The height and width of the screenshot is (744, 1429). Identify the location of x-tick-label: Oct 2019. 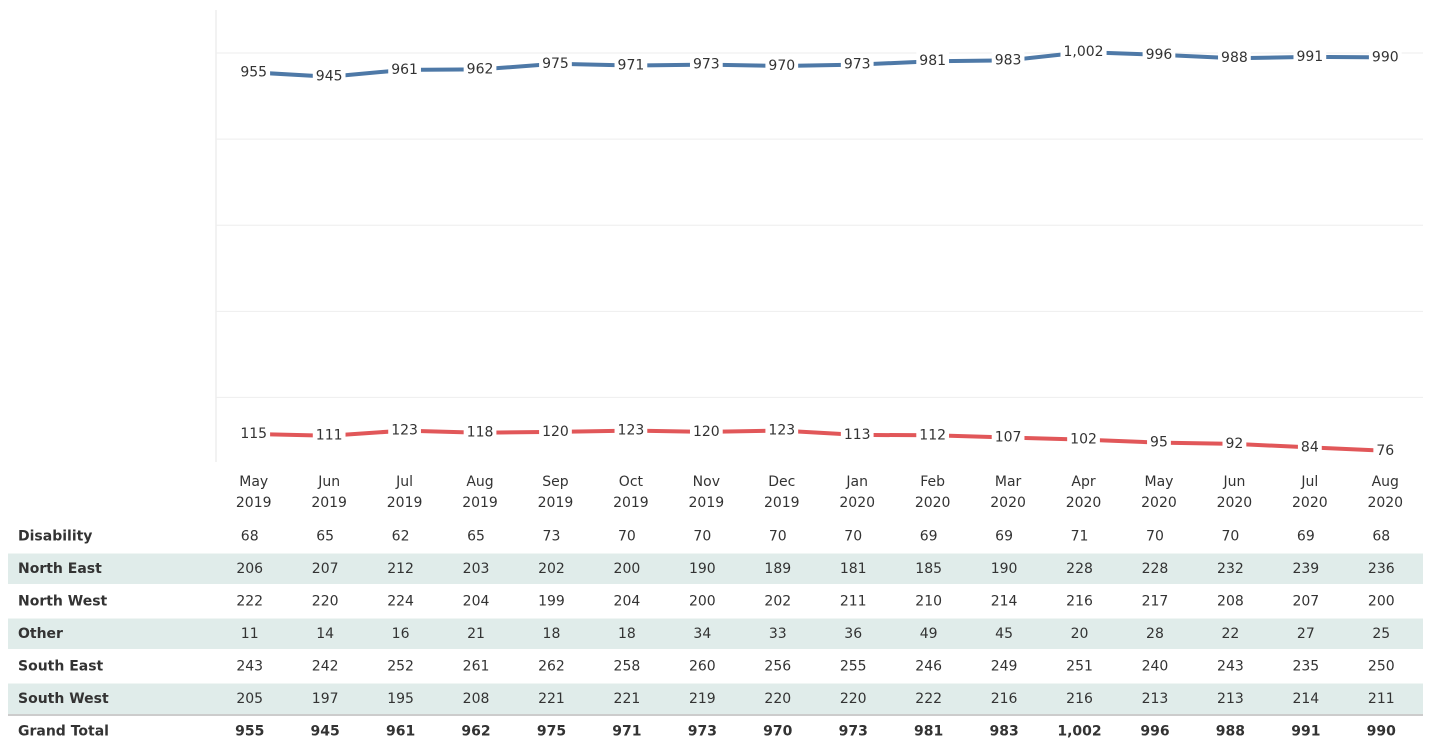
(631, 492).